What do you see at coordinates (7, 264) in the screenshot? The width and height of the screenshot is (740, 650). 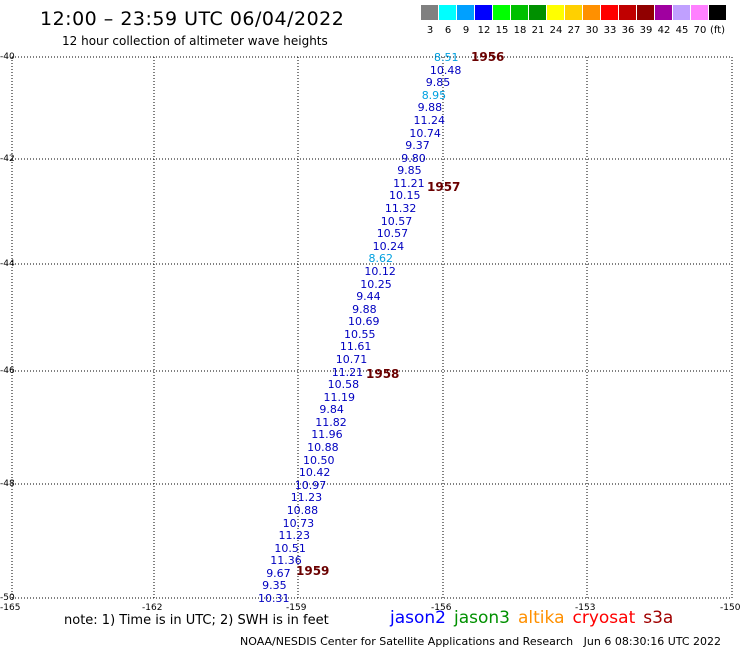 I see `latitude-label: -44` at bounding box center [7, 264].